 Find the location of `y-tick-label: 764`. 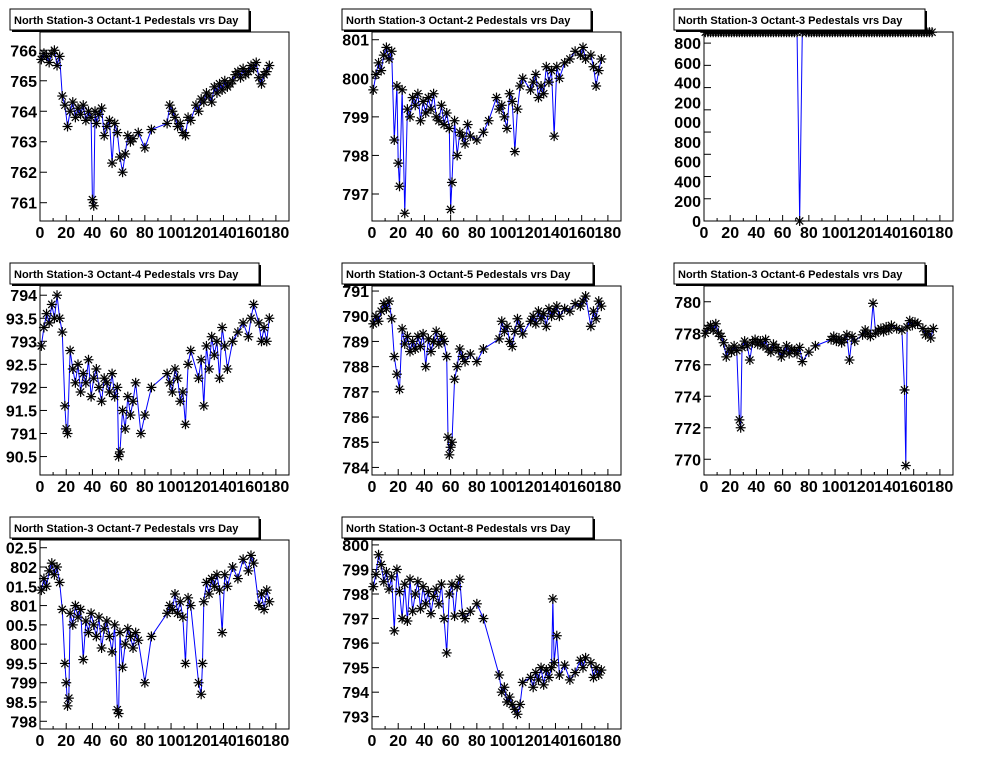

y-tick-label: 764 is located at coordinates (23, 112).